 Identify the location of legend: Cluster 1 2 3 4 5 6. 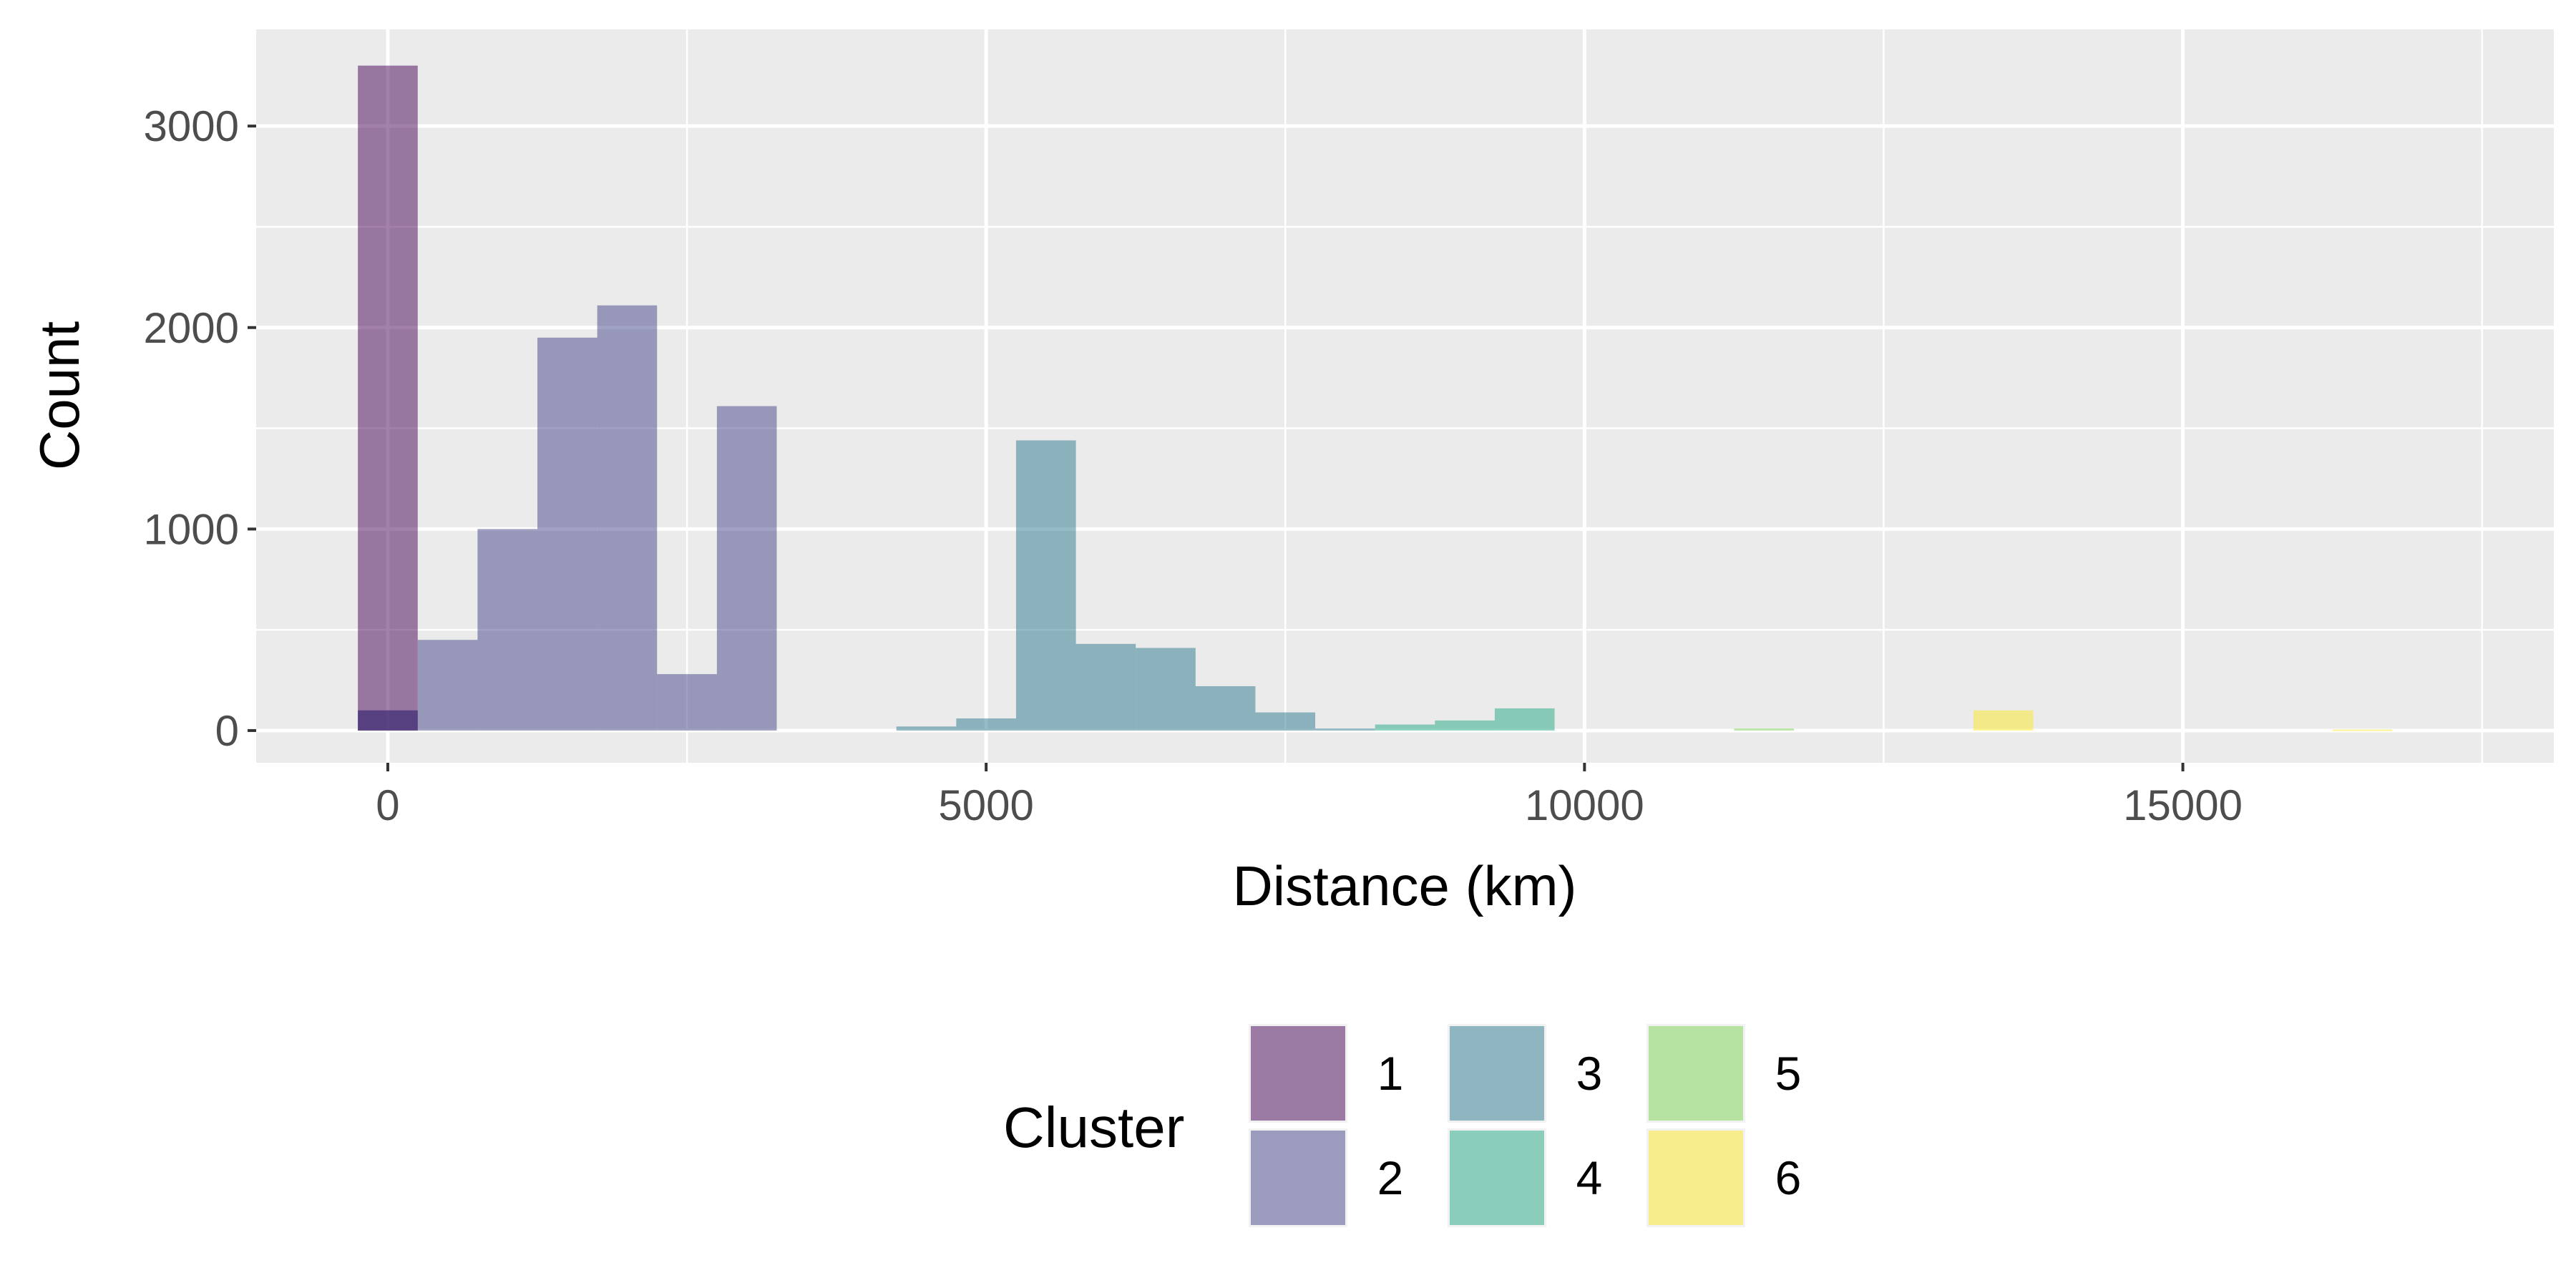
(1402, 1125).